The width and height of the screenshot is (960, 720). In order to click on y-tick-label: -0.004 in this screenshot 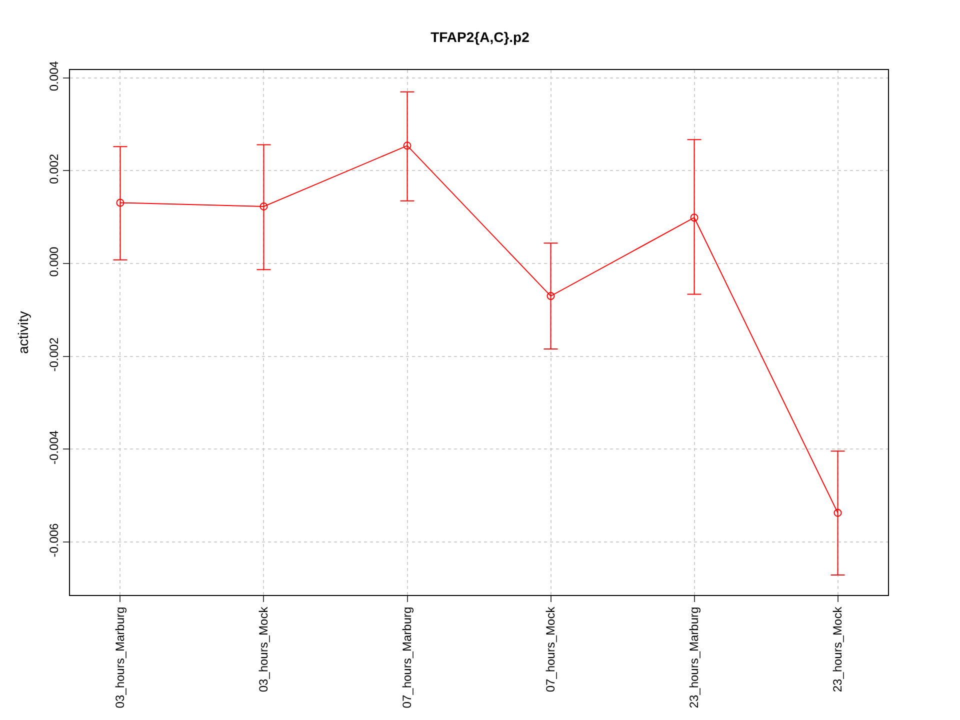, I will do `click(54, 447)`.